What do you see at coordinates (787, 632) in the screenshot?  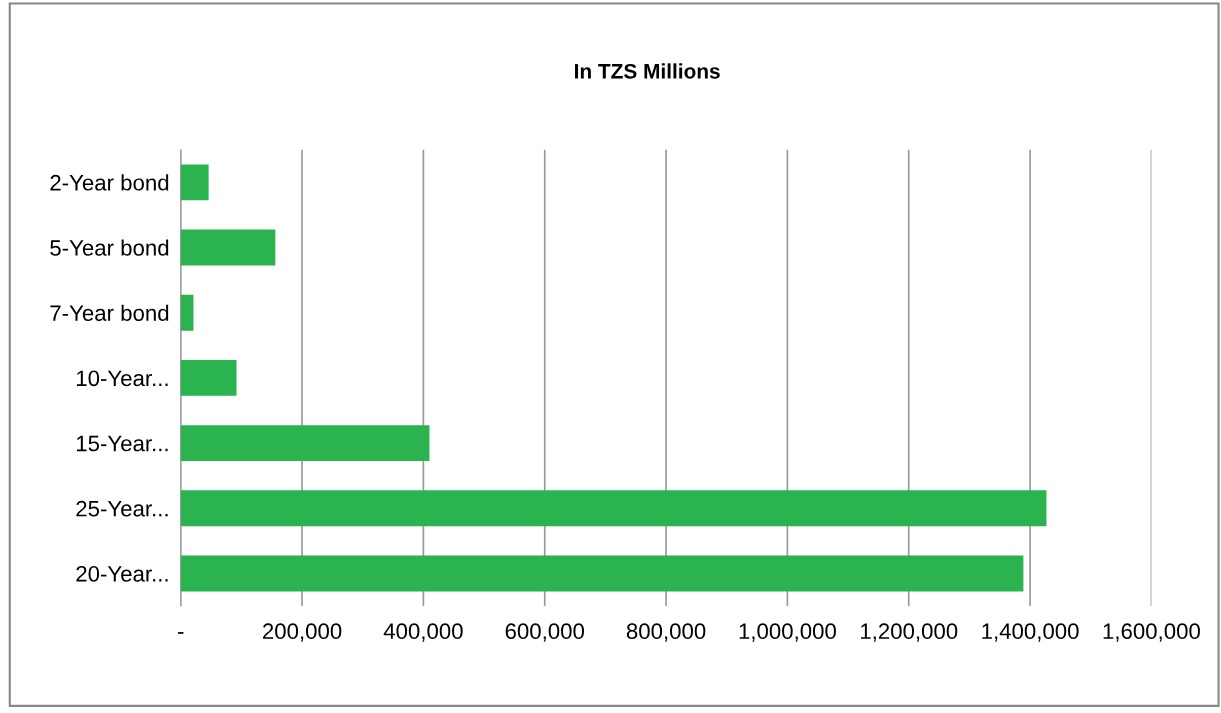 I see `x-tick-label: 1,000,000` at bounding box center [787, 632].